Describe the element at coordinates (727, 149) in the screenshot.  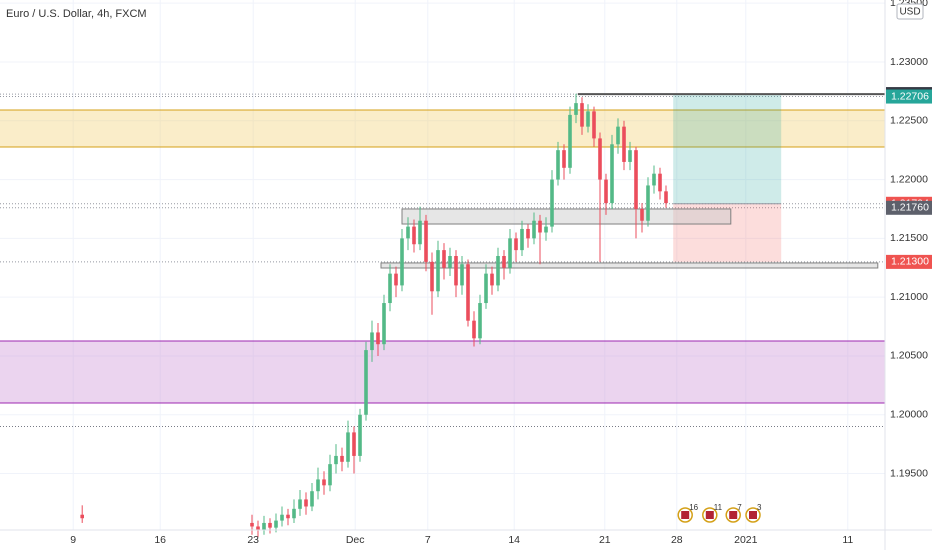
I see `profit-zone` at that location.